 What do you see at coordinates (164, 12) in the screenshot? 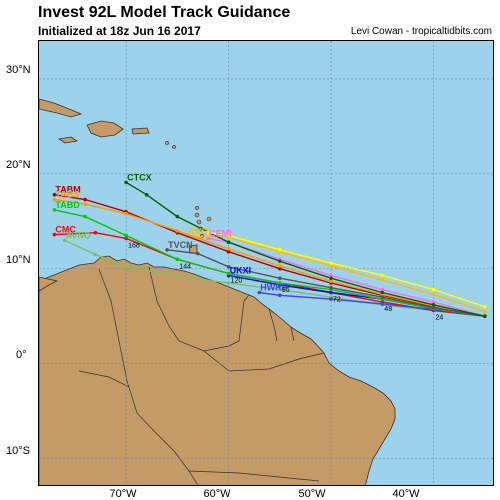
I see `page-title: Invest 92L Model Track Guidance` at bounding box center [164, 12].